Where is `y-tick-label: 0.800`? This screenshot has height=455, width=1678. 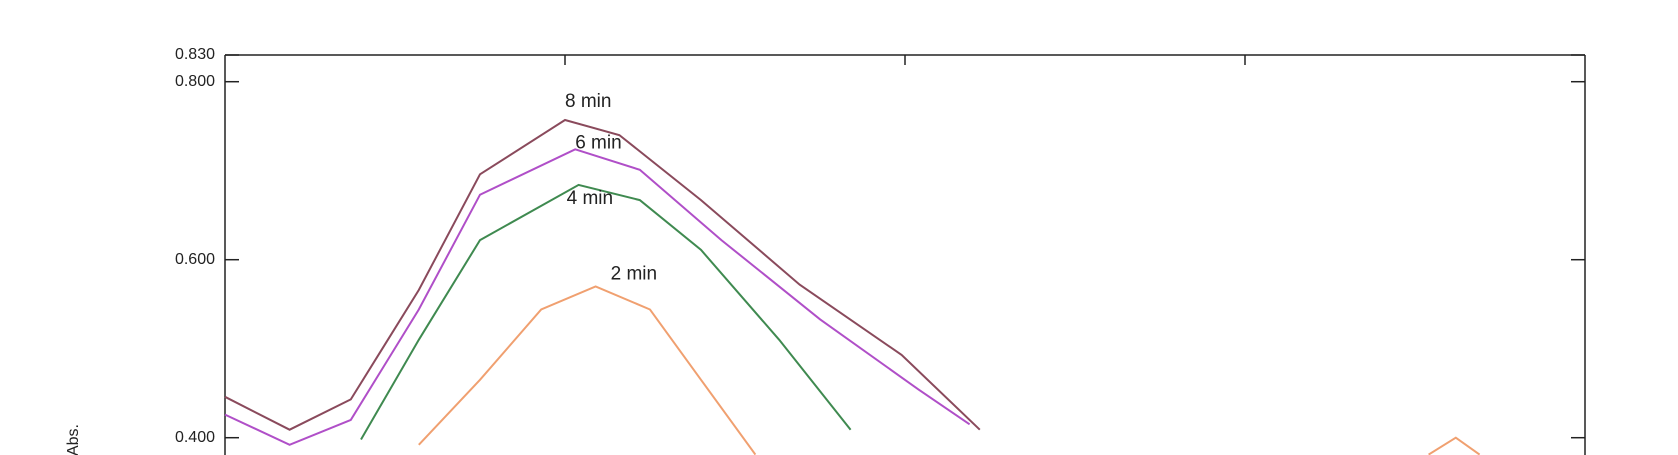
y-tick-label: 0.800 is located at coordinates (195, 81).